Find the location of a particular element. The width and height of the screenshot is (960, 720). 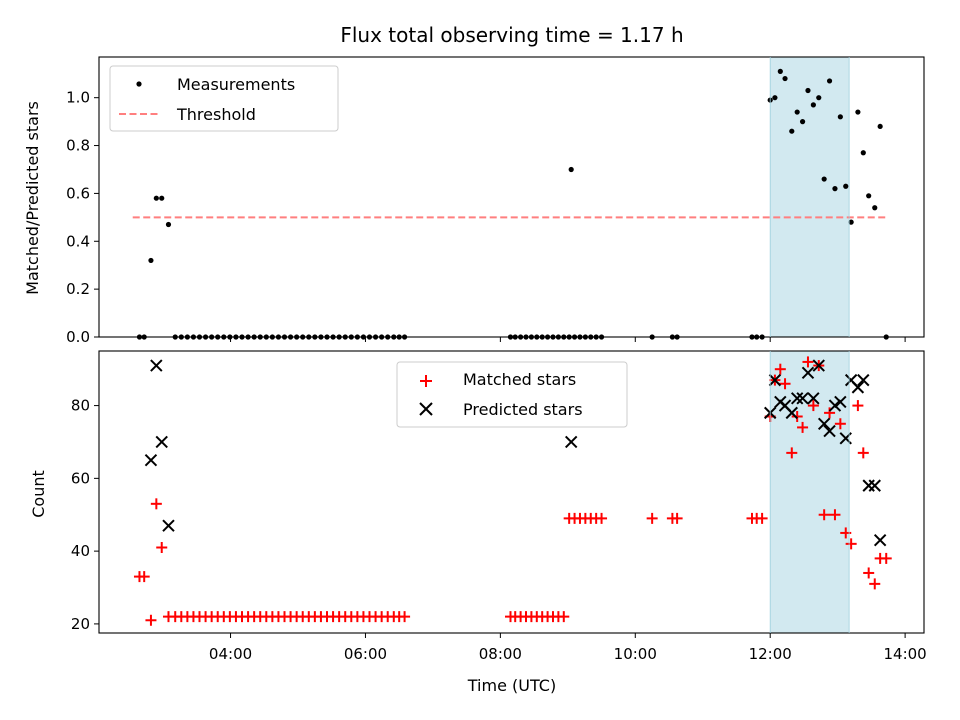

bottom-x-ticks: 04:00 06:00 08:00 10:00 12:00 14:00 is located at coordinates (568, 648).